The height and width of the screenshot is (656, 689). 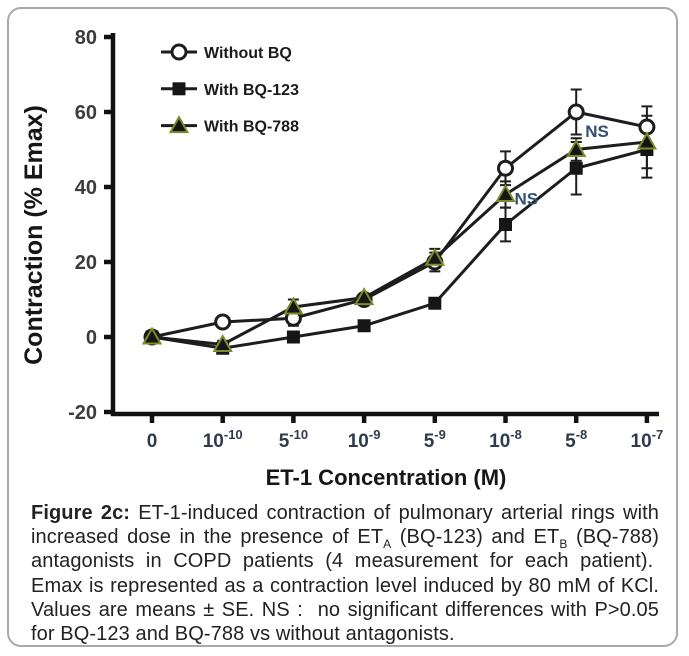 I want to click on y-tick-label: 60, so click(x=86, y=113).